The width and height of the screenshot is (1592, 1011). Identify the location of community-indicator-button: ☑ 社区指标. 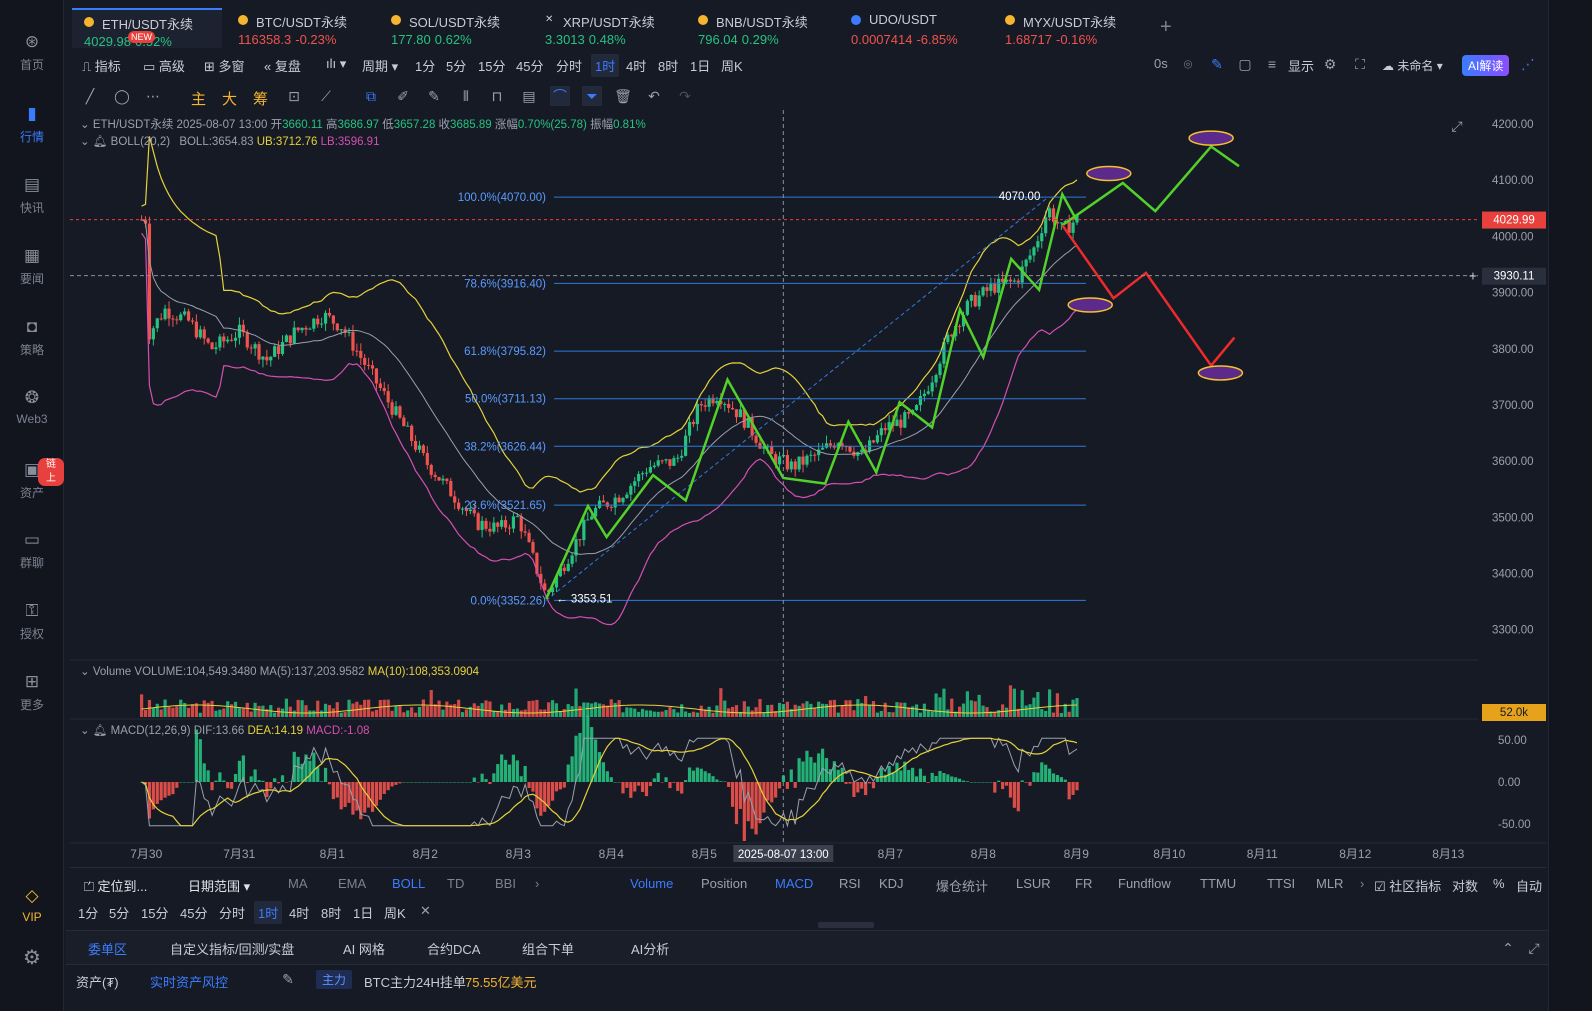
(1408, 886).